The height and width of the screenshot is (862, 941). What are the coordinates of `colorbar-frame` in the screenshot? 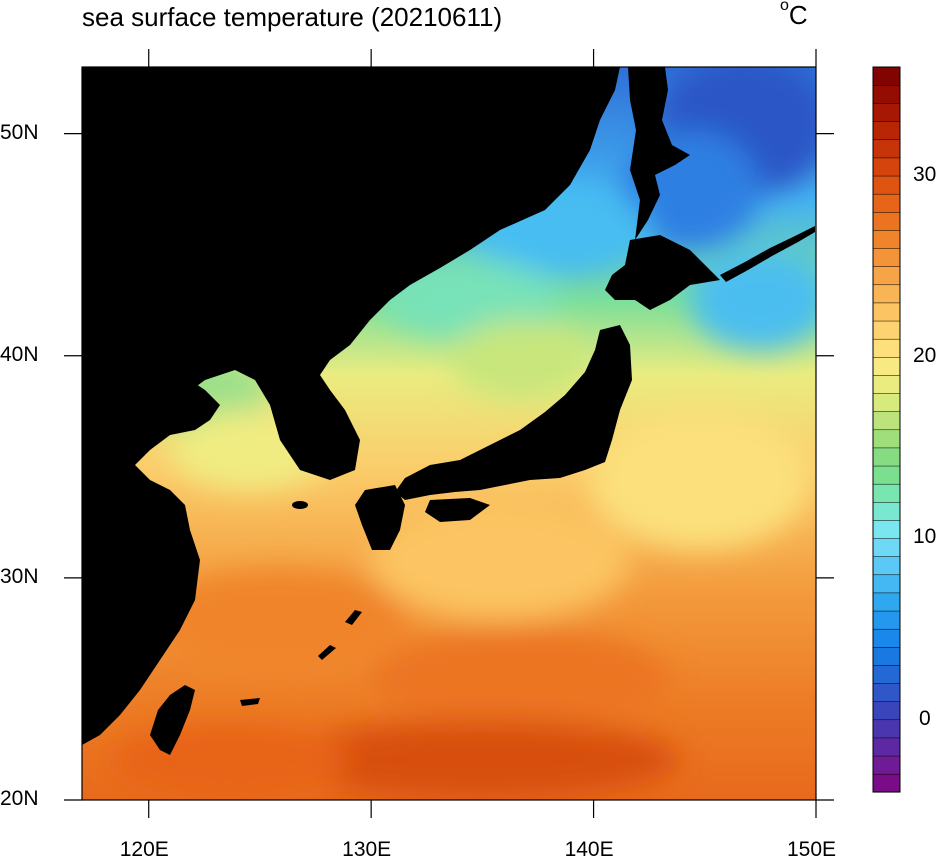 It's located at (886, 429).